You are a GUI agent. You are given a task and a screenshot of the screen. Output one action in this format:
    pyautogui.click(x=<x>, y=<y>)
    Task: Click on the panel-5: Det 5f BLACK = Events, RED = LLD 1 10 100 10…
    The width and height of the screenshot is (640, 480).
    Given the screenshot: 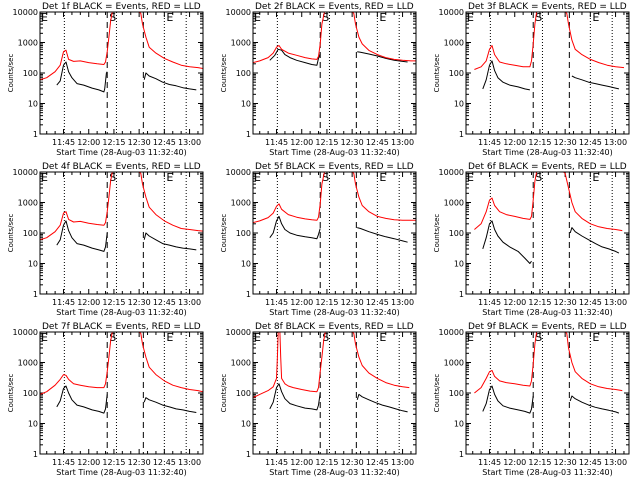 What is the action you would take?
    pyautogui.click(x=318, y=239)
    